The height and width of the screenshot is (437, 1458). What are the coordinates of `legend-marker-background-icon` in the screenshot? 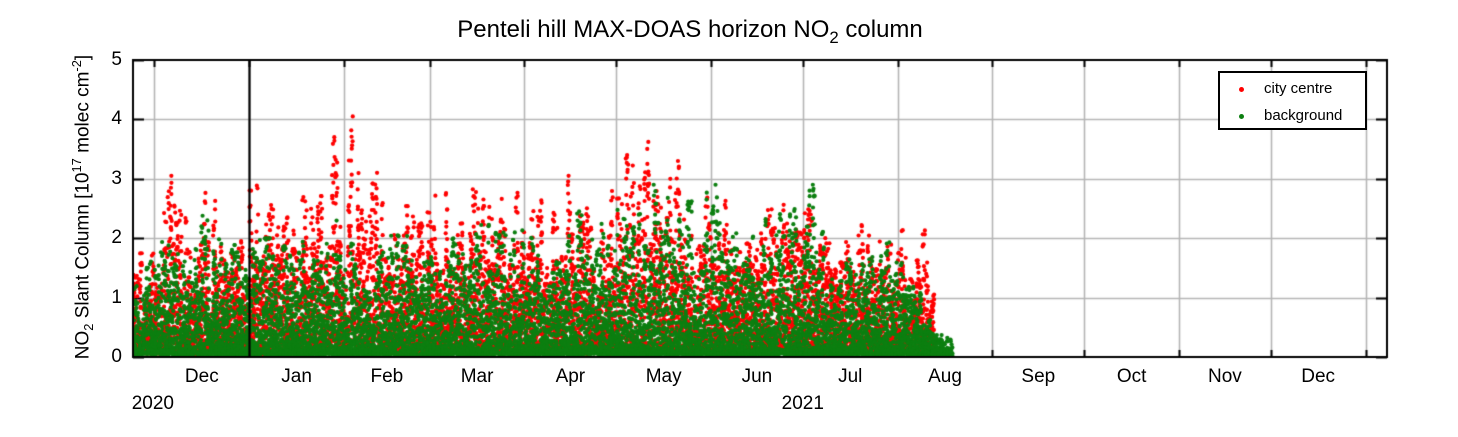 It's located at (1241, 116).